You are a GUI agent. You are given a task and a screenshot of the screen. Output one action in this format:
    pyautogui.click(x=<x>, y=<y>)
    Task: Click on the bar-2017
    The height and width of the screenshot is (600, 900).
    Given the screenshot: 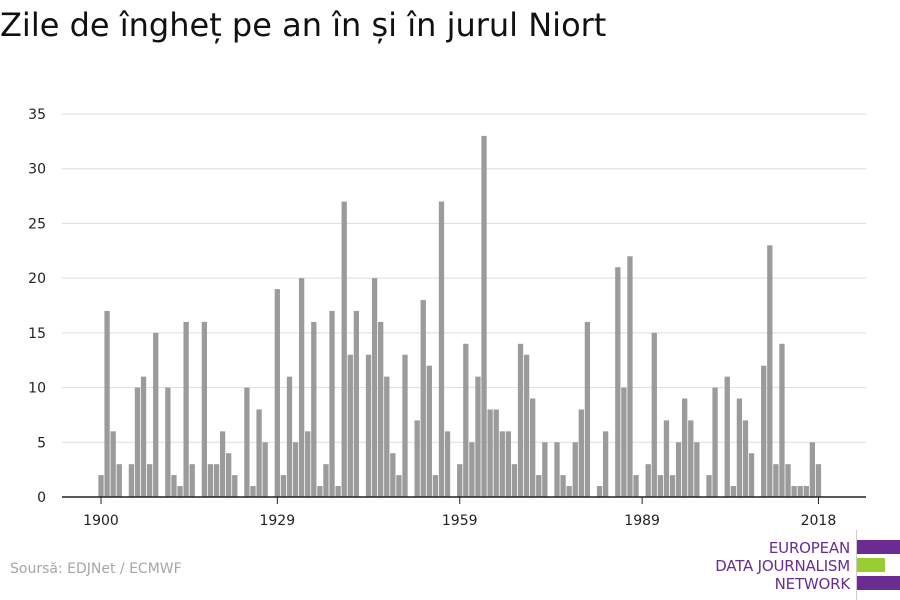 What is the action you would take?
    pyautogui.click(x=812, y=469)
    